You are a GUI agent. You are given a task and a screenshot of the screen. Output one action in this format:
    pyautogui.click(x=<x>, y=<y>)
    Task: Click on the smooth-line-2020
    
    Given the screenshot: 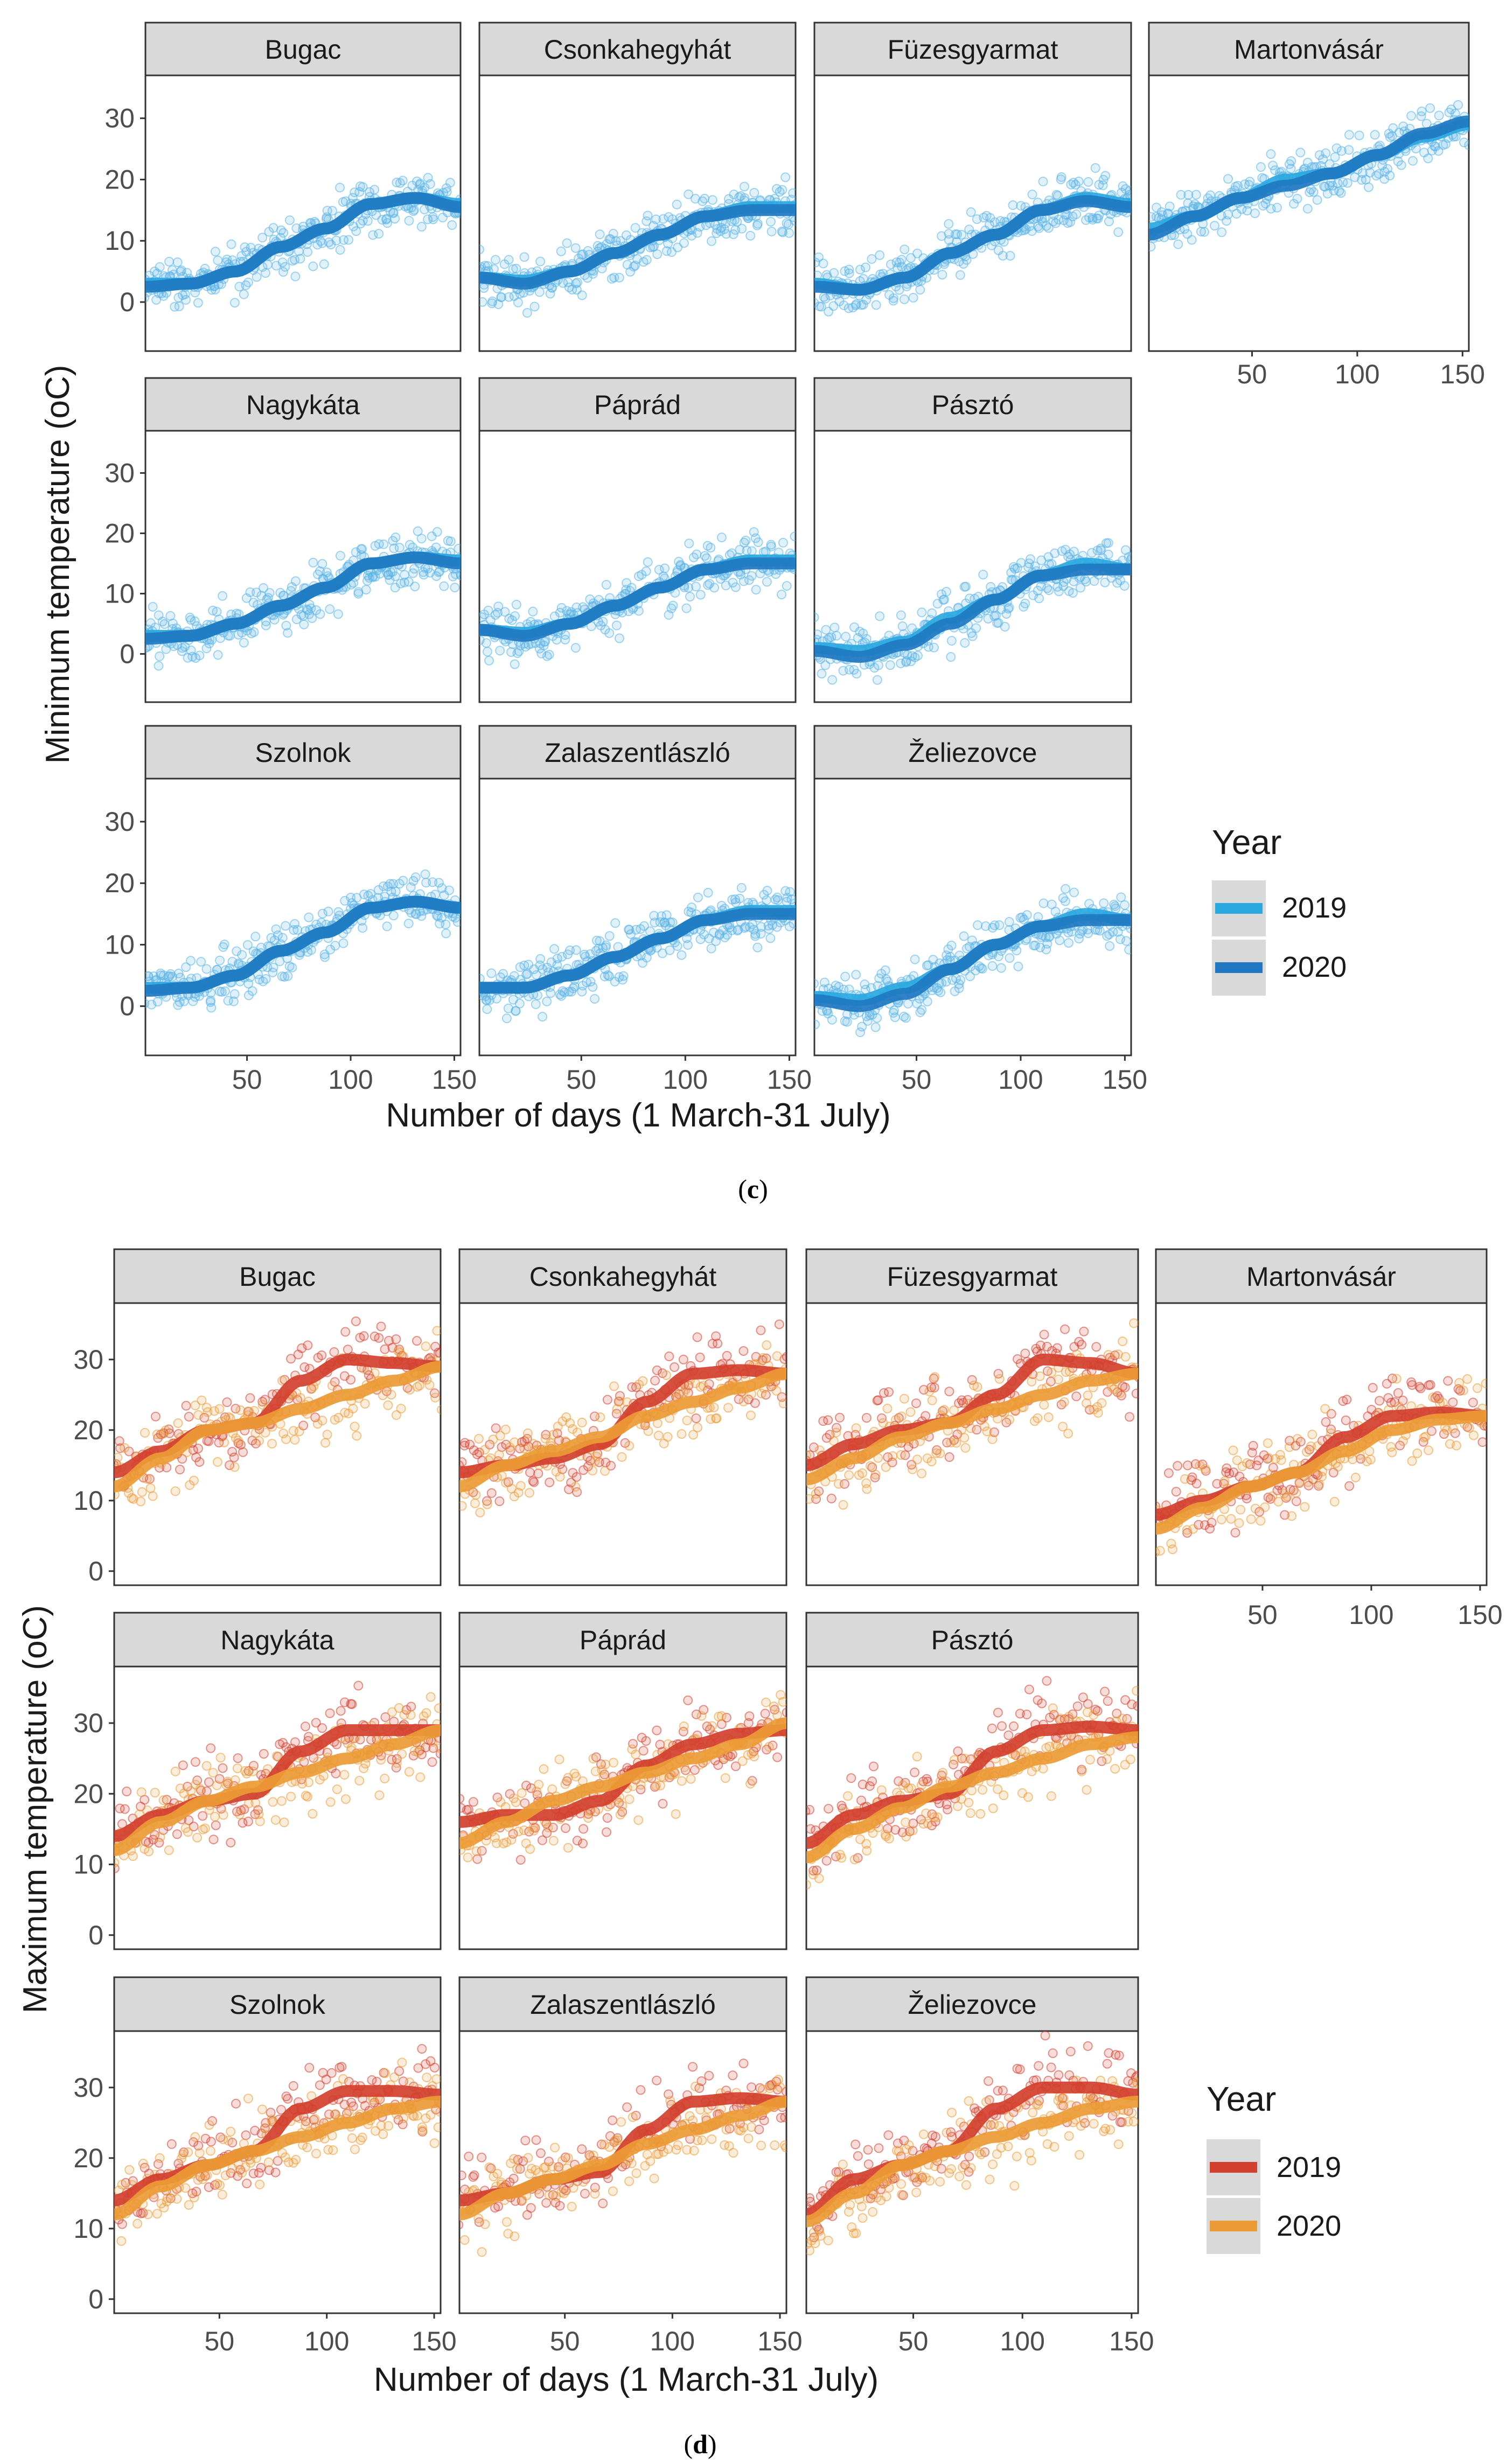 What is the action you would take?
    pyautogui.click(x=972, y=963)
    